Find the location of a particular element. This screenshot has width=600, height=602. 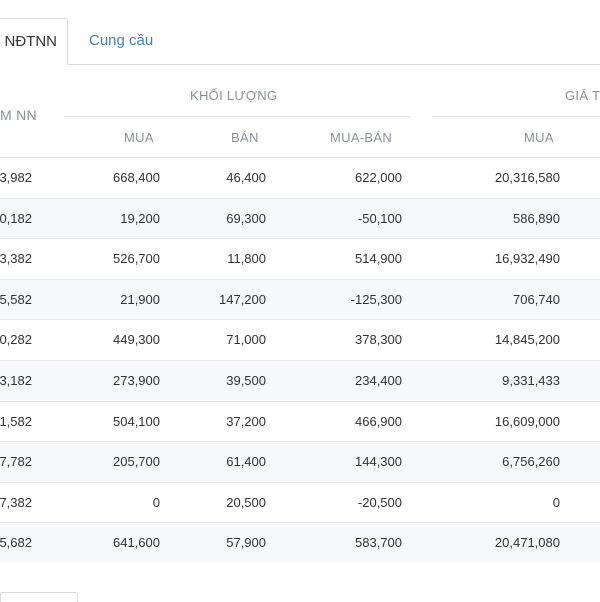

cell-net-volume: -125,300 is located at coordinates (376, 299).